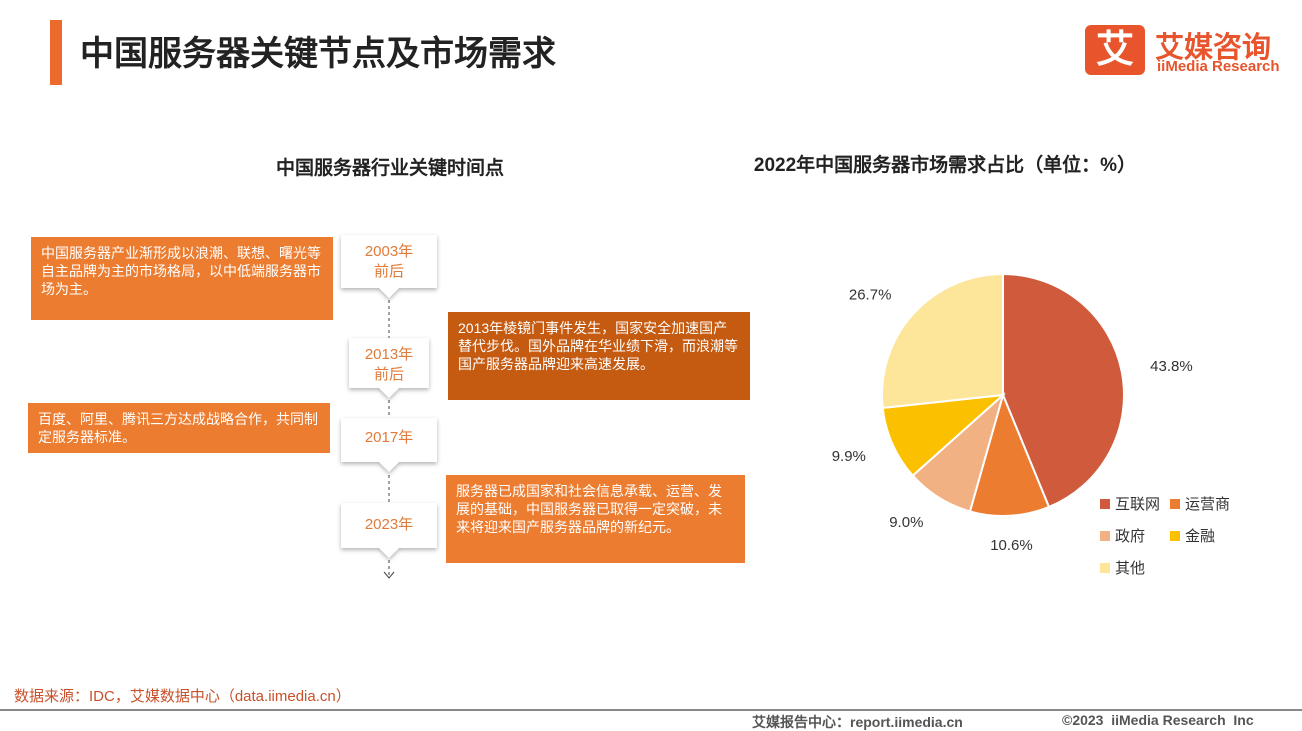 This screenshot has width=1302, height=731. Describe the element at coordinates (651, 710) in the screenshot. I see `footer-rule` at that location.